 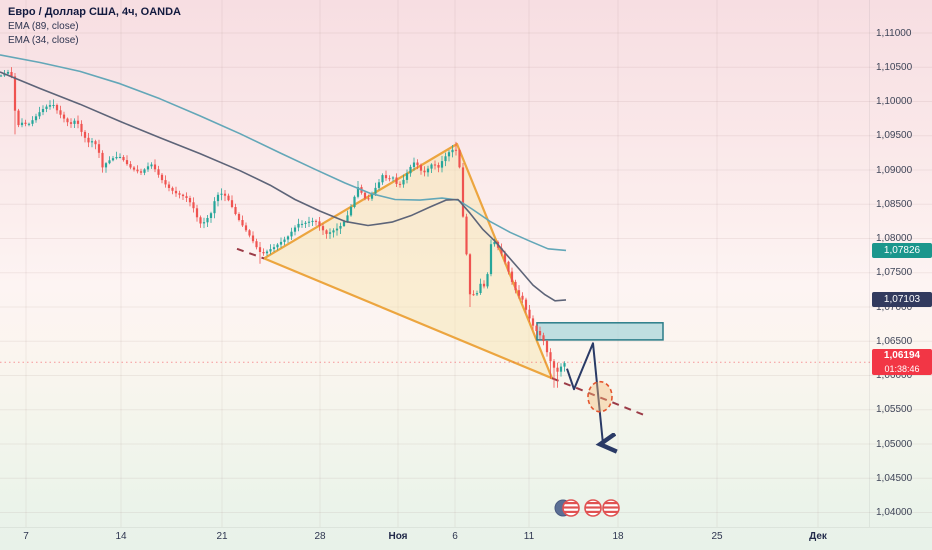 I want to click on time-axis-label: 7, so click(x=26, y=536).